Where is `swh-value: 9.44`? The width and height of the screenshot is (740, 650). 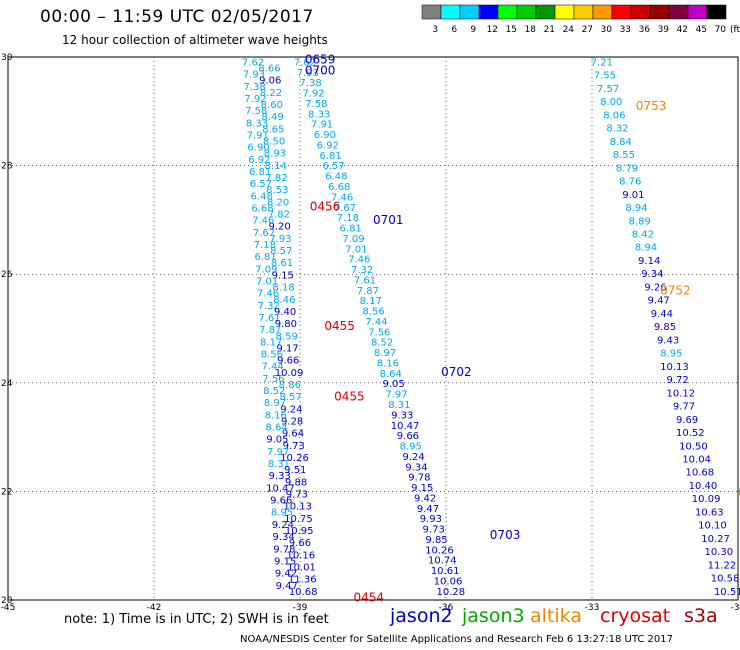
swh-value: 9.44 is located at coordinates (662, 314).